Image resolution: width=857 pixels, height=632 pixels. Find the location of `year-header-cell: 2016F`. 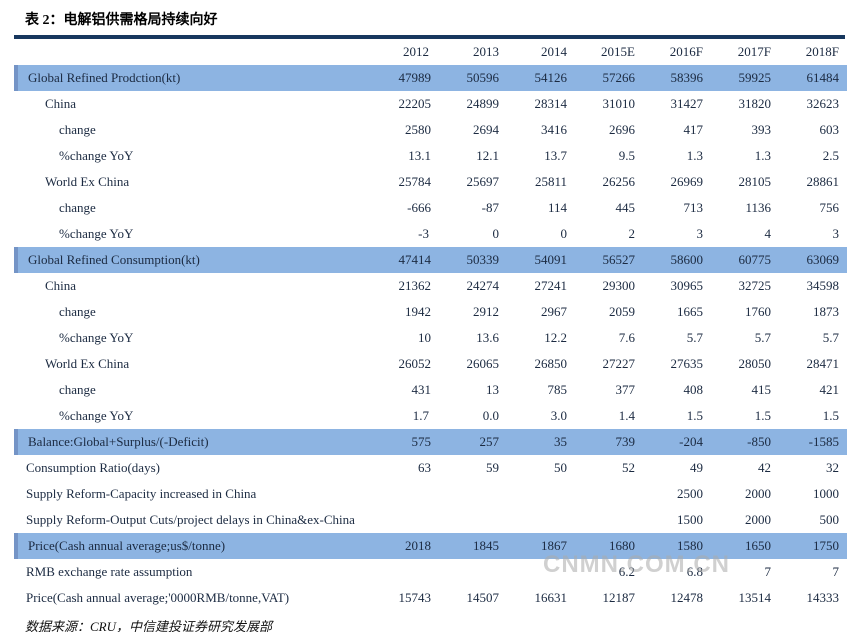

year-header-cell: 2016F is located at coordinates (686, 51).